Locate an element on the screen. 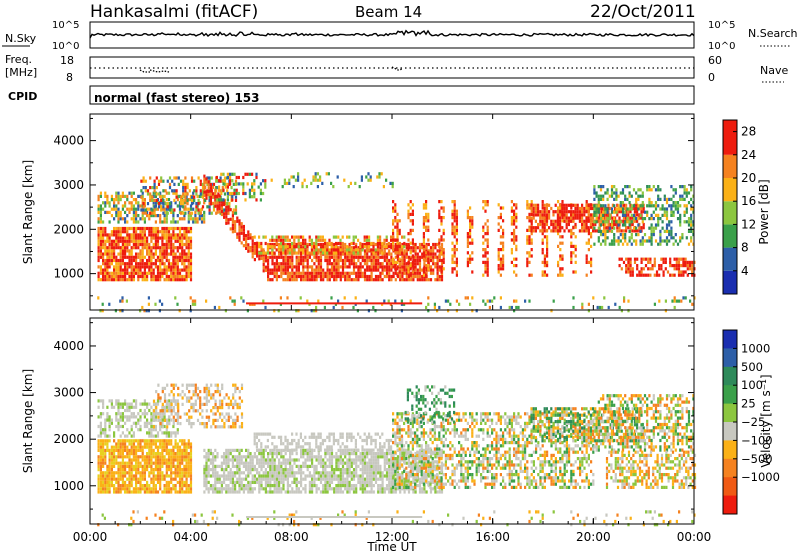 The width and height of the screenshot is (800, 554). power-colorbar-label: 24 is located at coordinates (748, 155).